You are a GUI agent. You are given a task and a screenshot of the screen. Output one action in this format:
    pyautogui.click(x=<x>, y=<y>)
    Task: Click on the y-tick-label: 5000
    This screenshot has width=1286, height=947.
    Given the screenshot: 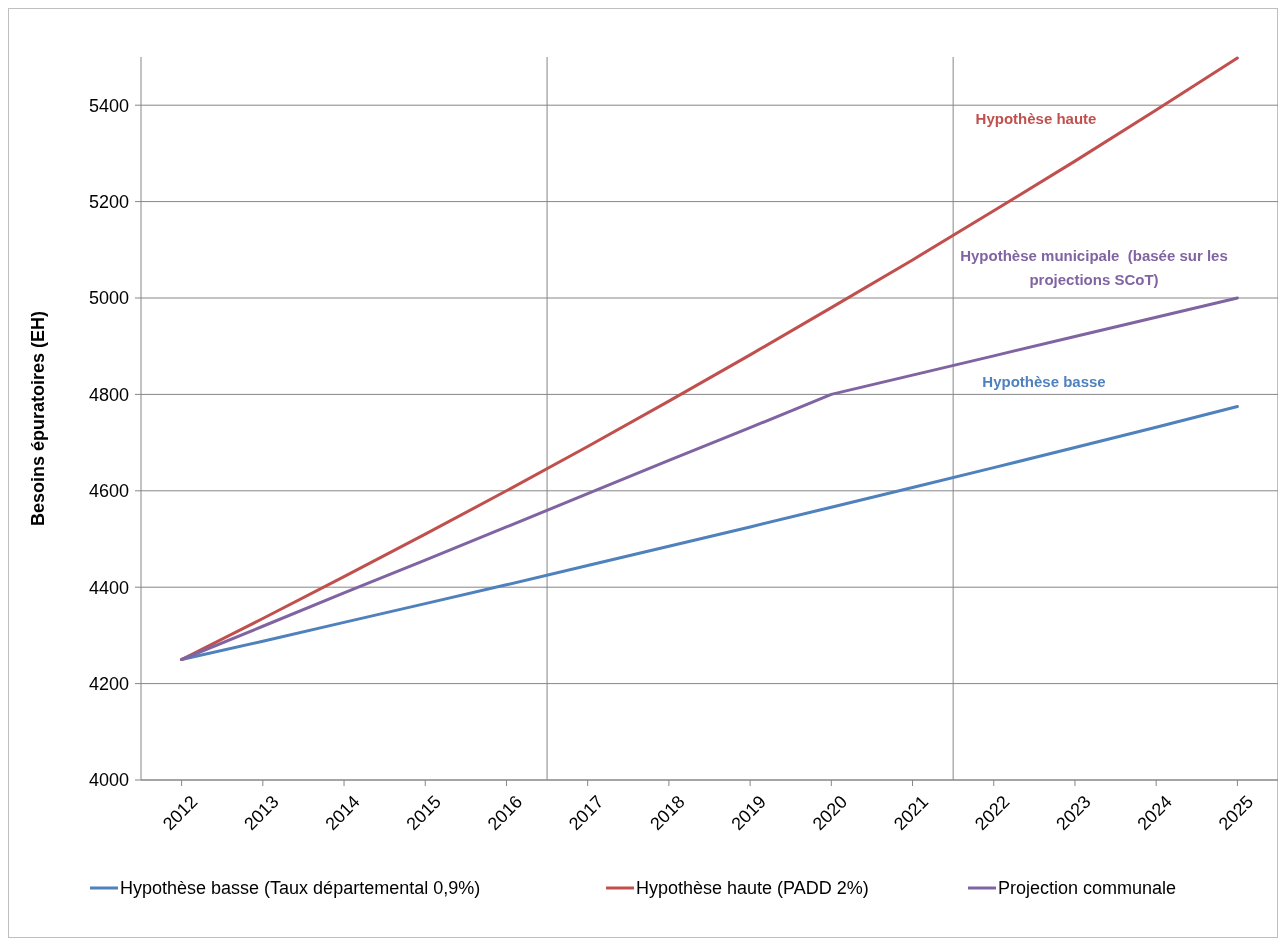 What is the action you would take?
    pyautogui.click(x=108, y=298)
    